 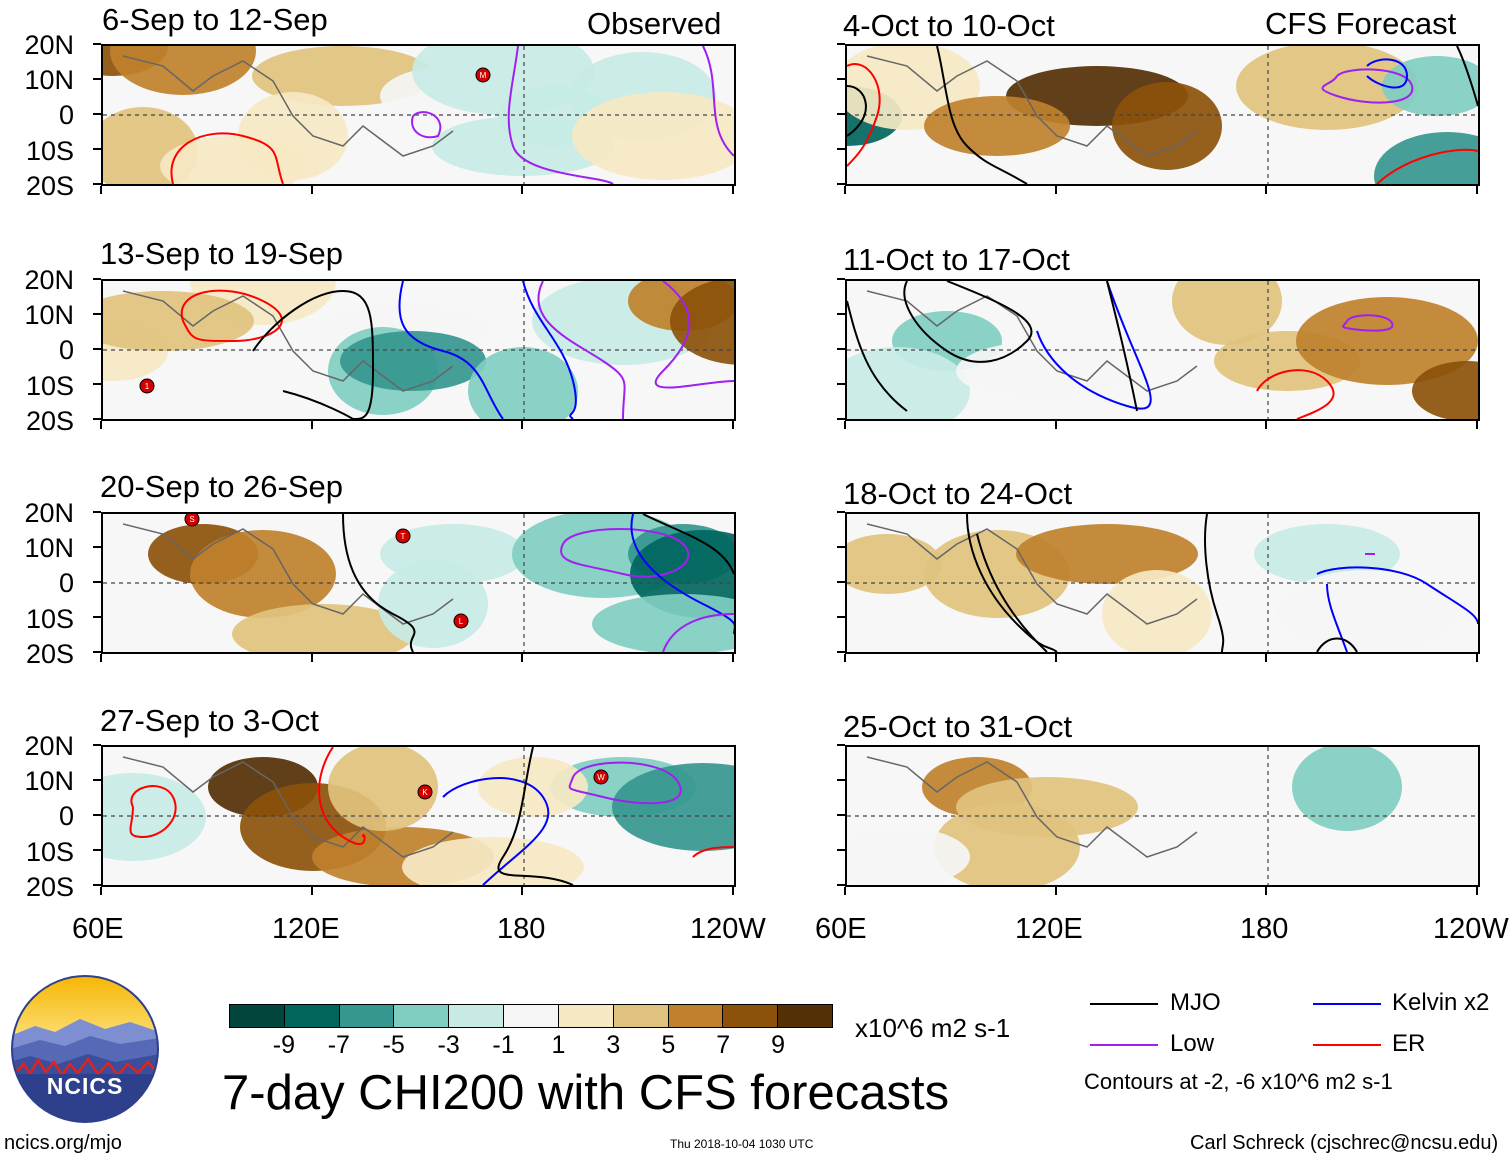 I want to click on map-field, so click(x=1162, y=115).